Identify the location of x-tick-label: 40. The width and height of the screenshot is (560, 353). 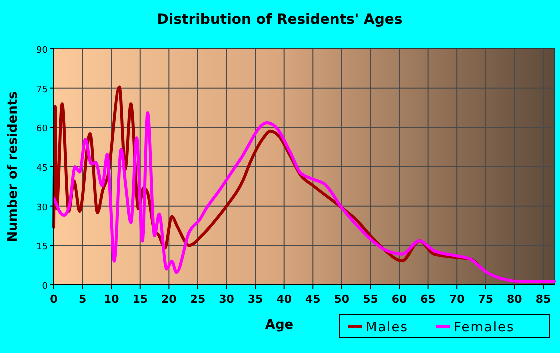
(284, 299).